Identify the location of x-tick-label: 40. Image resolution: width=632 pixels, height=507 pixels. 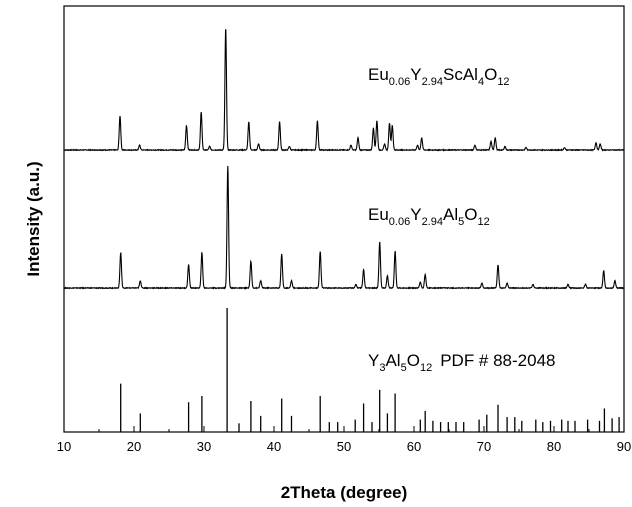
(274, 446).